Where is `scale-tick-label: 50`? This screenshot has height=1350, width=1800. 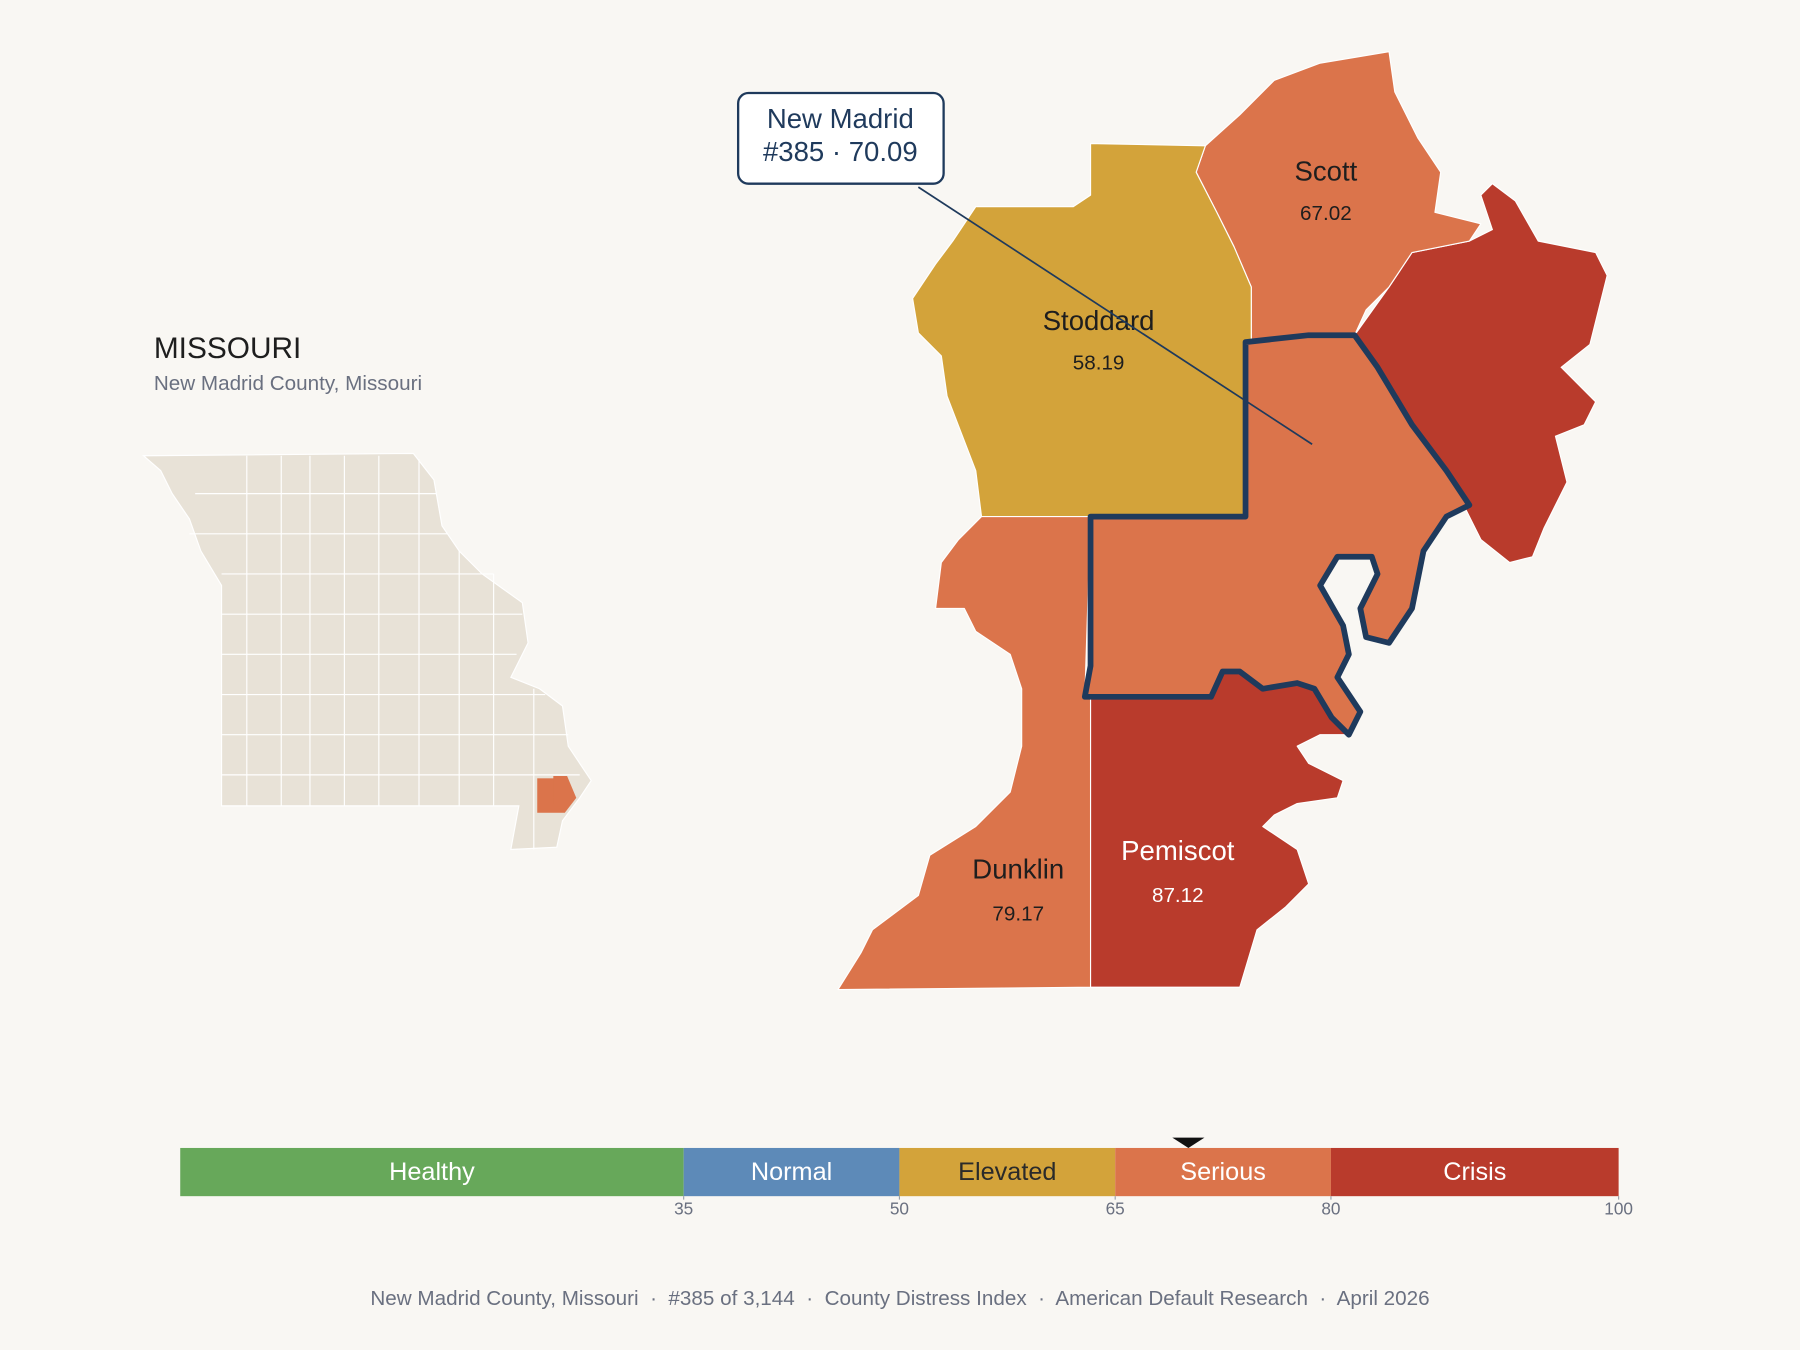 scale-tick-label: 50 is located at coordinates (899, 1208).